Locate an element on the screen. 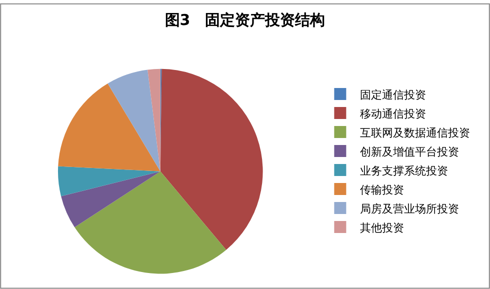 The height and width of the screenshot is (289, 490). chart-title: 图3 固定资产投资结构 is located at coordinates (245, 19).